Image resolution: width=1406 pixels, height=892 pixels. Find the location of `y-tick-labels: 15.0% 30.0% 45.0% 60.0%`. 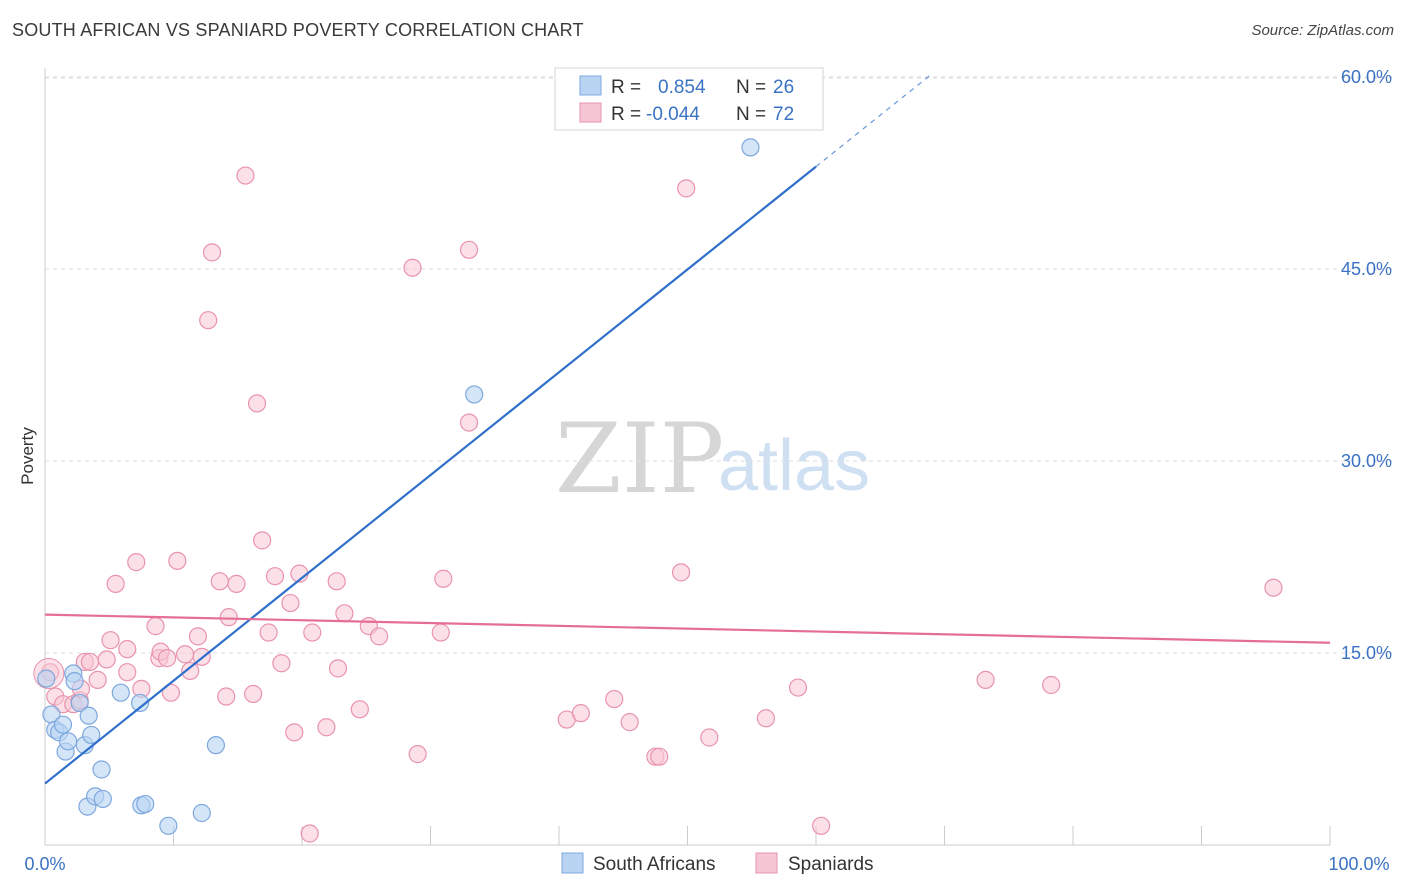

y-tick-labels: 15.0% 30.0% 45.0% 60.0% is located at coordinates (1366, 365).